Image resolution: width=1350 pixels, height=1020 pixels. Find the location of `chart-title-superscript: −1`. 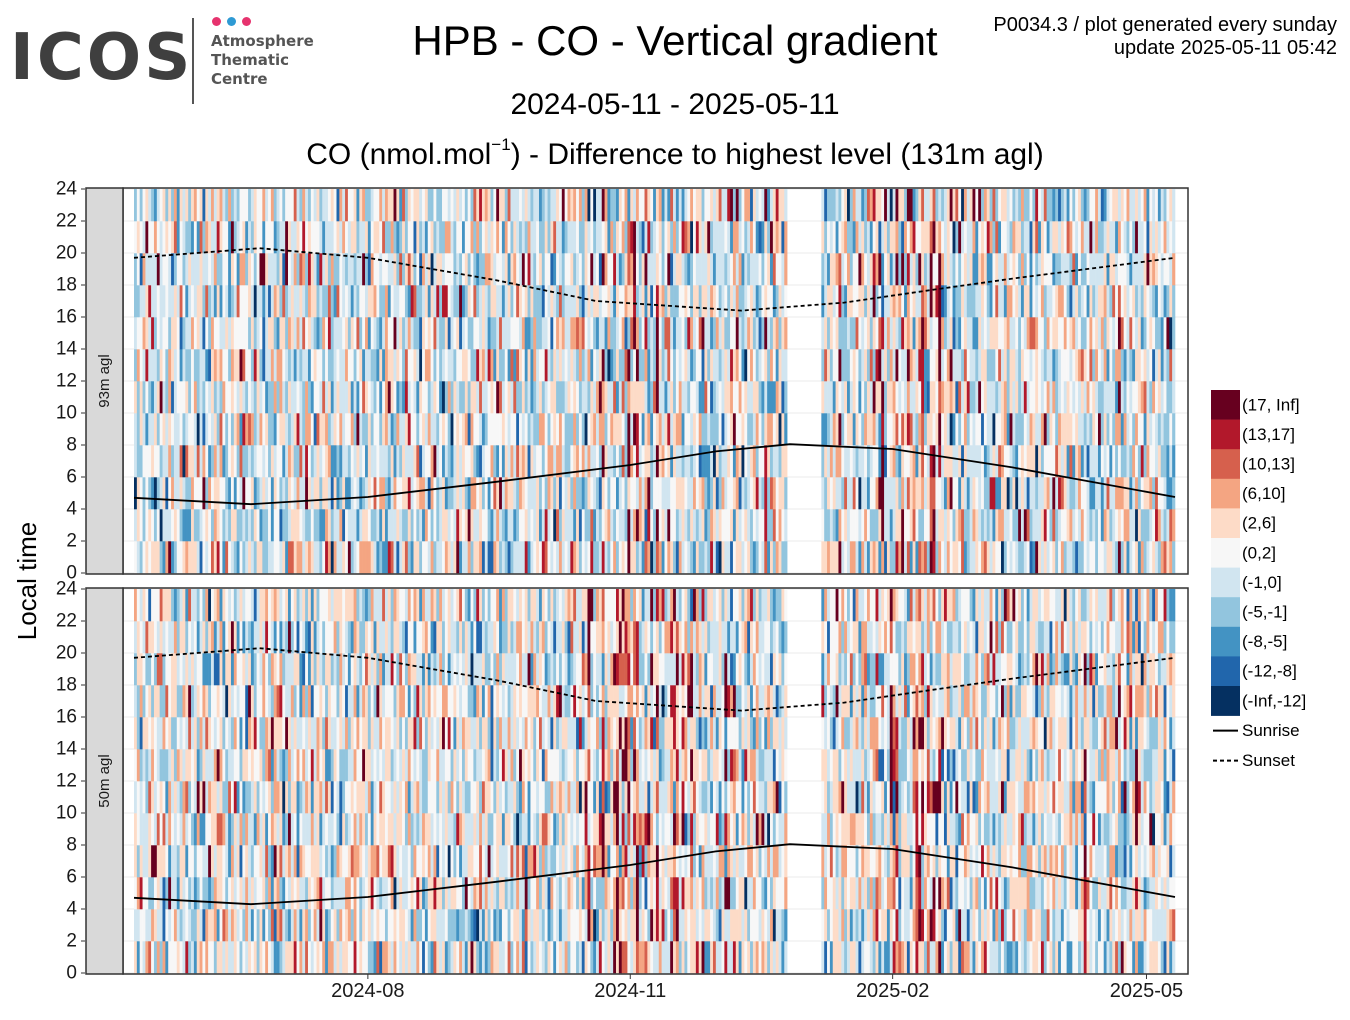

chart-title-superscript: −1 is located at coordinates (501, 144).